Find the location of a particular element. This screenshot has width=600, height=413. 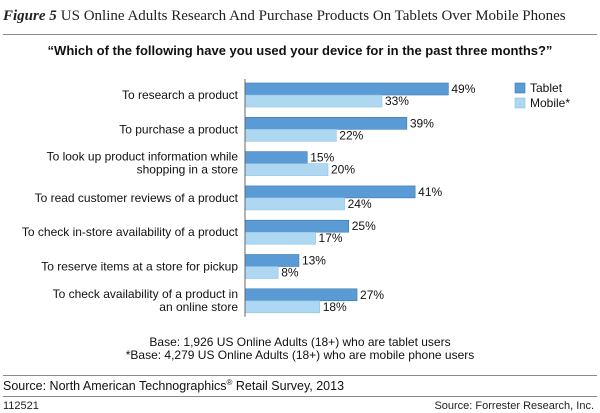

data-label: 49% is located at coordinates (463, 89).